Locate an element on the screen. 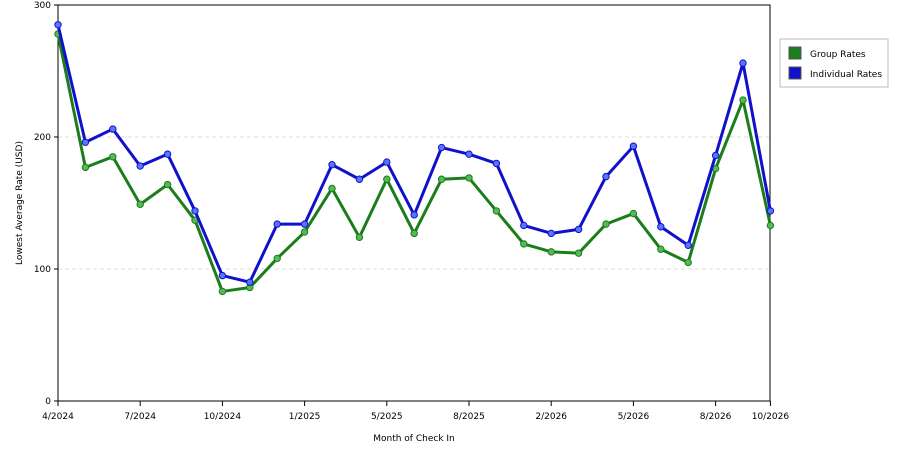 This screenshot has width=900, height=450. x-tick-label: 8/2026 is located at coordinates (716, 417).